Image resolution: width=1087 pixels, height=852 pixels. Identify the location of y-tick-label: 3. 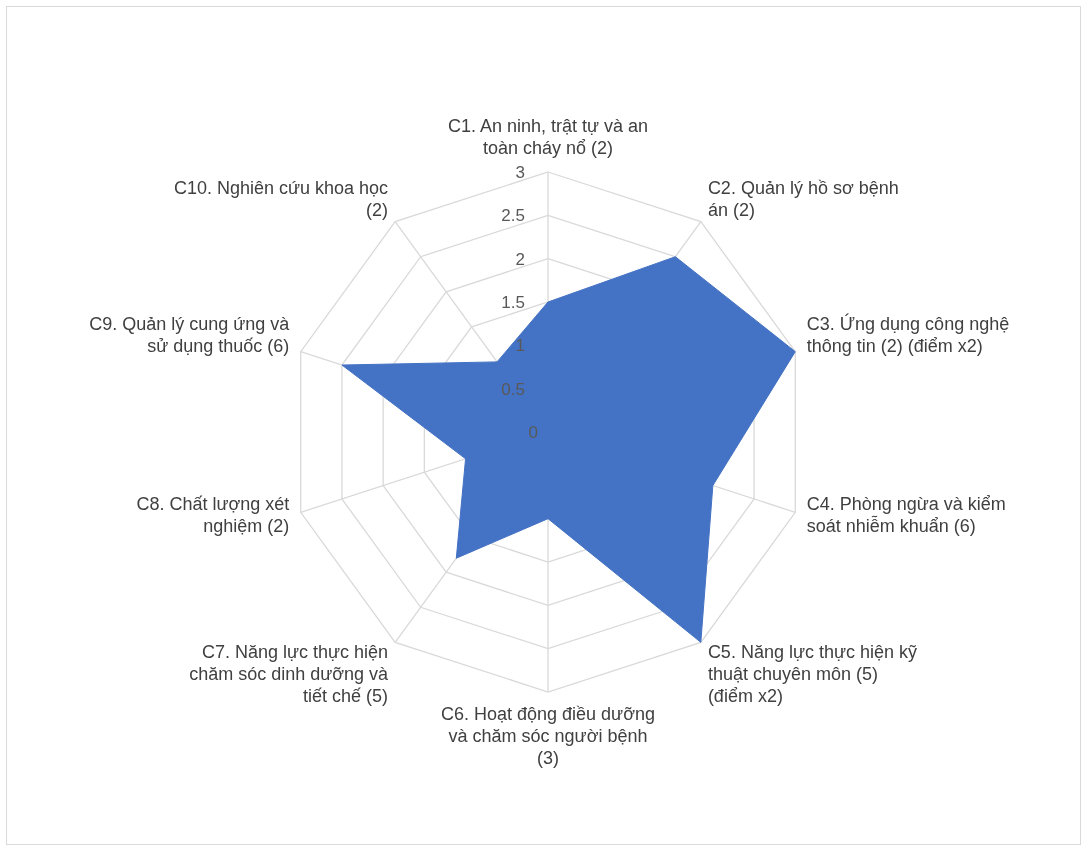
(520, 172).